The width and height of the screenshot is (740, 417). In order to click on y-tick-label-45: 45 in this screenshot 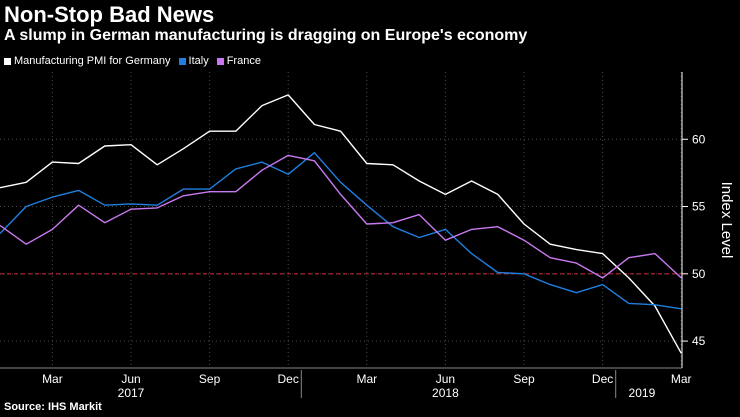, I will do `click(699, 341)`.